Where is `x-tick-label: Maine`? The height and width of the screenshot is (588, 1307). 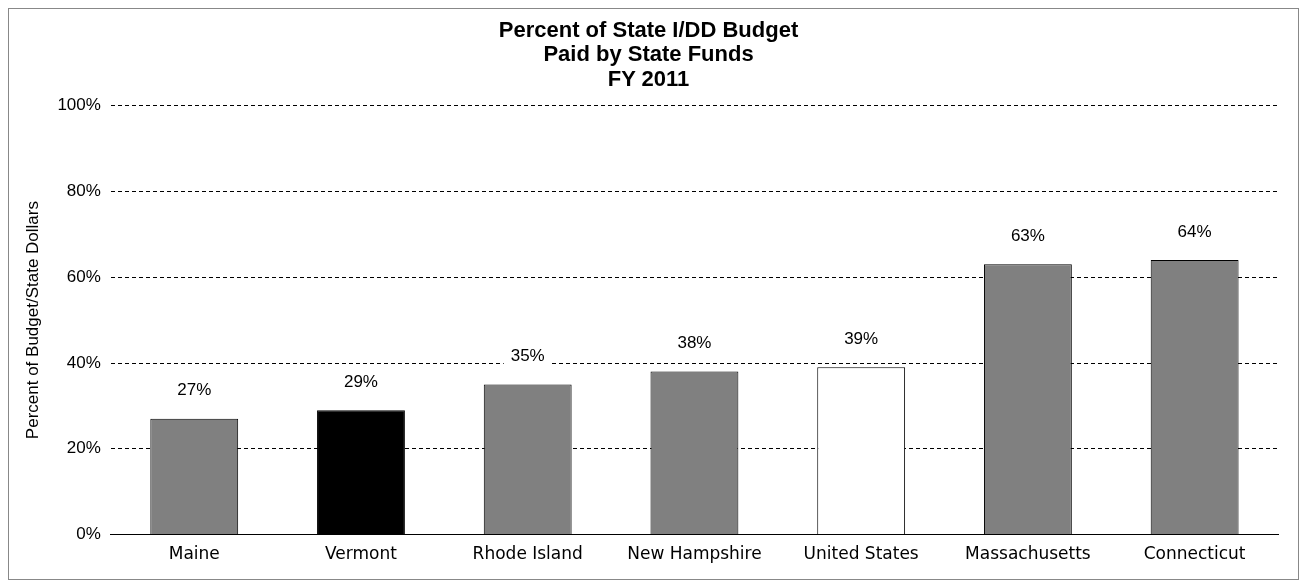
x-tick-label: Maine is located at coordinates (194, 553).